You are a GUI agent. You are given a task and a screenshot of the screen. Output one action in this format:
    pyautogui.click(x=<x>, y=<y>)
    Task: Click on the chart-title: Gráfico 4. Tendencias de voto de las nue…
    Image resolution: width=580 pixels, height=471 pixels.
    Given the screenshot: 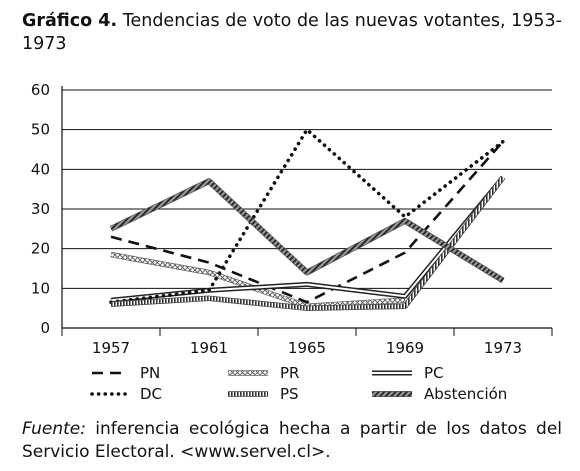 What is the action you would take?
    pyautogui.click(x=292, y=33)
    